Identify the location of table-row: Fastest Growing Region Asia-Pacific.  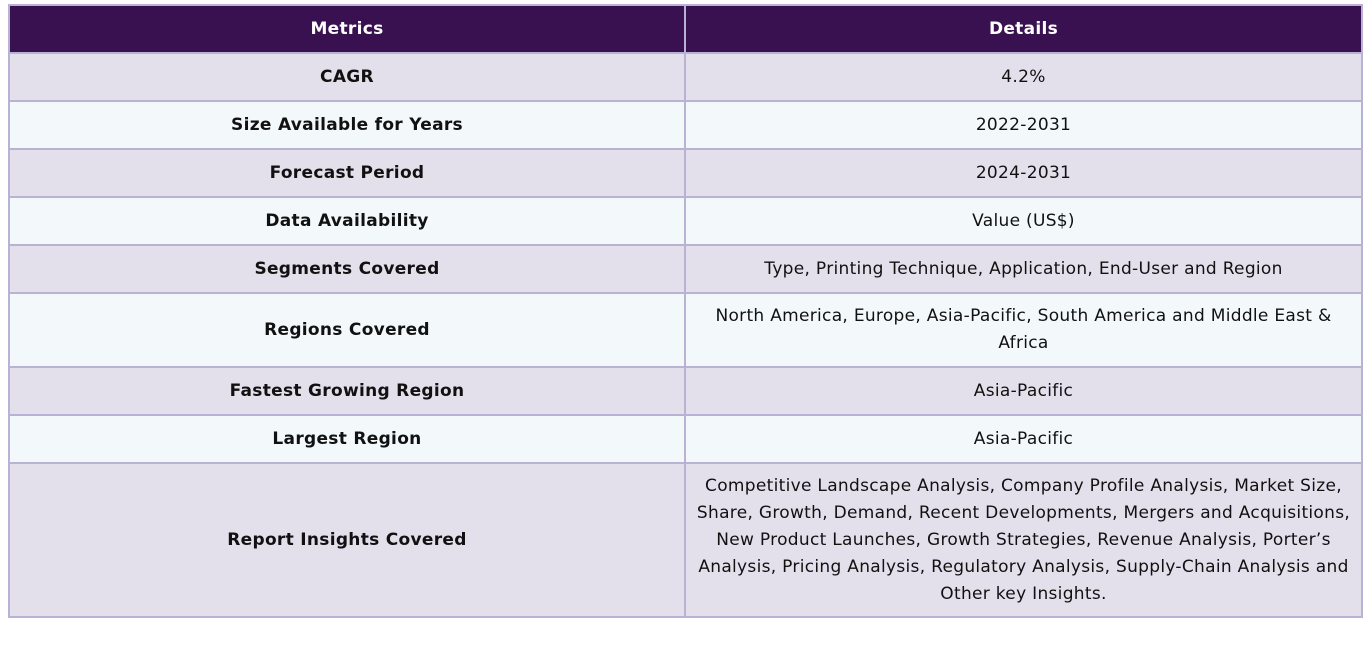
(685, 391).